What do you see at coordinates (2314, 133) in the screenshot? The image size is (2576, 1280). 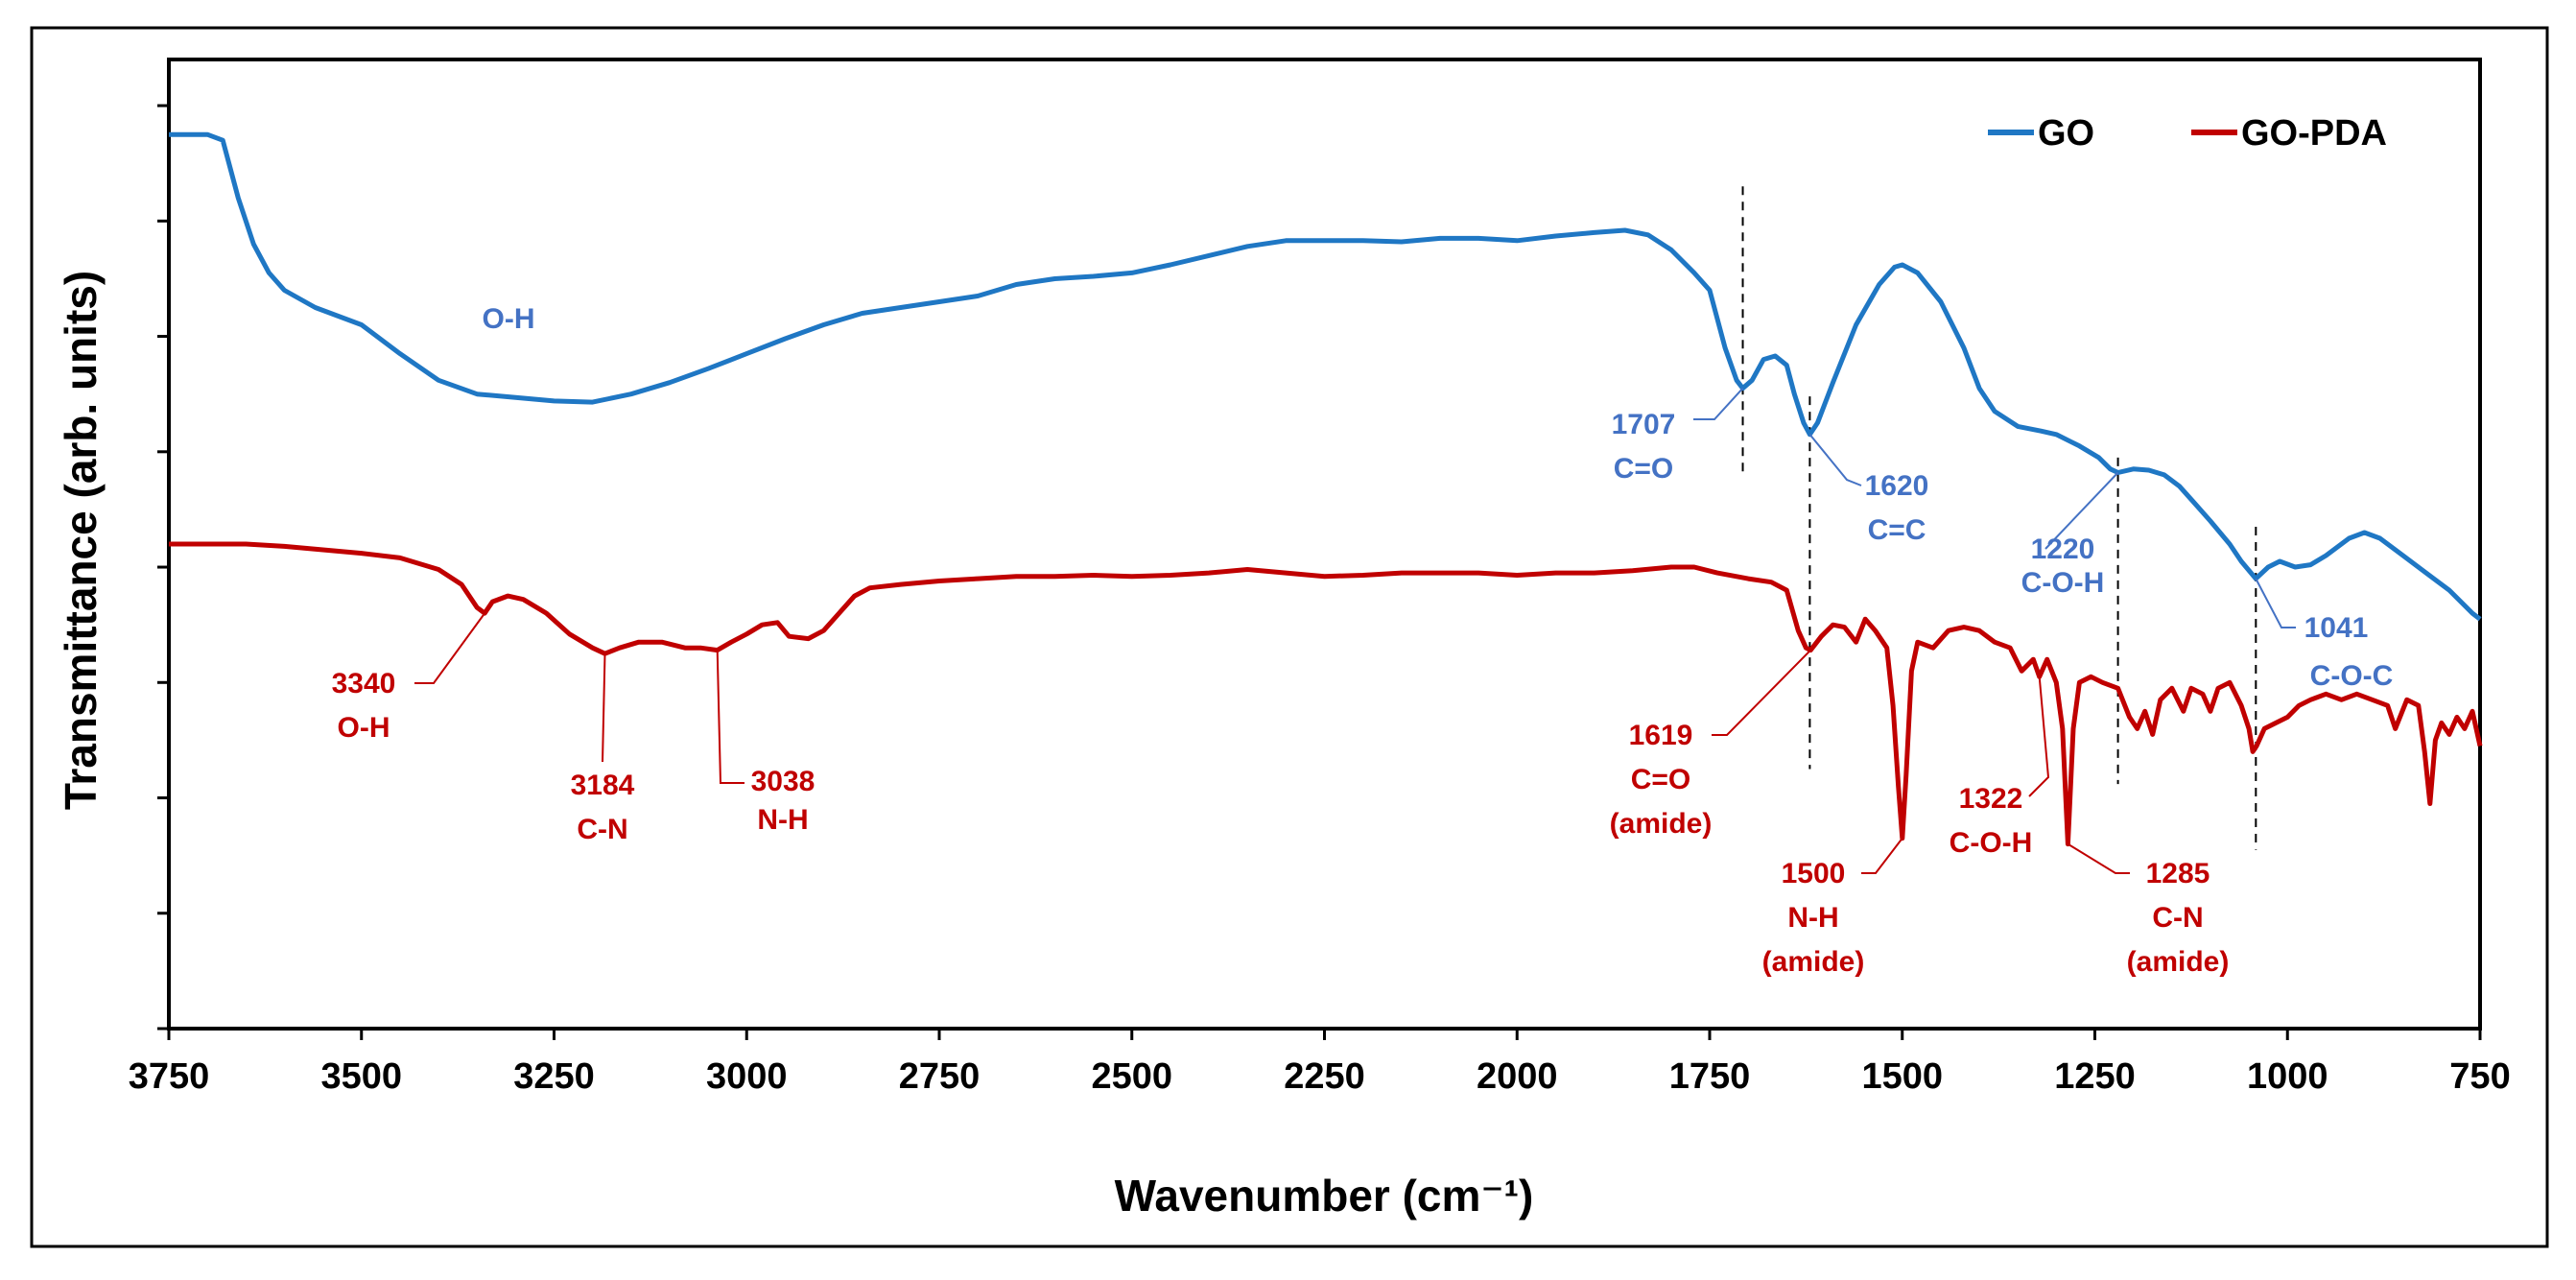 I see `legend-label-go-pda: GO-PDA` at bounding box center [2314, 133].